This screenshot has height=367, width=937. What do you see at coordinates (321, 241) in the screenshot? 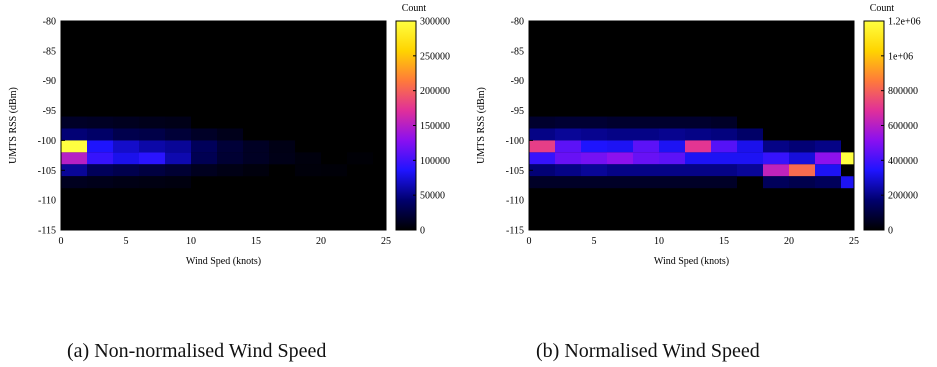
I see `x-tick-label: 20` at bounding box center [321, 241].